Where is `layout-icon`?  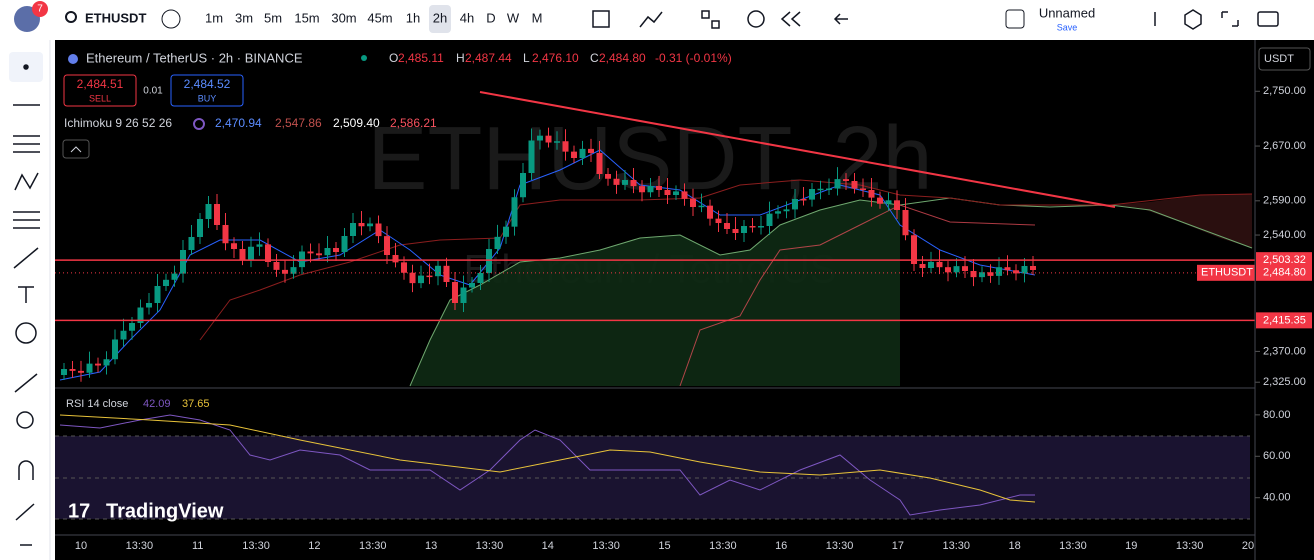 layout-icon is located at coordinates (1015, 19).